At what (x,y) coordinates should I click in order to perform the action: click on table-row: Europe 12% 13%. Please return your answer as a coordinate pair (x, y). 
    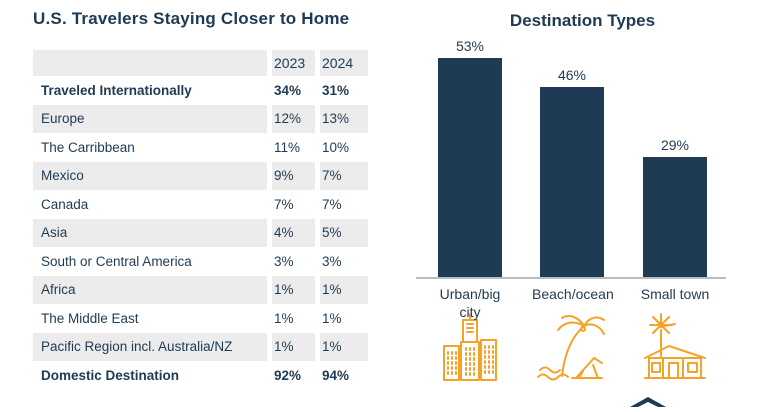
    Looking at the image, I should click on (200, 118).